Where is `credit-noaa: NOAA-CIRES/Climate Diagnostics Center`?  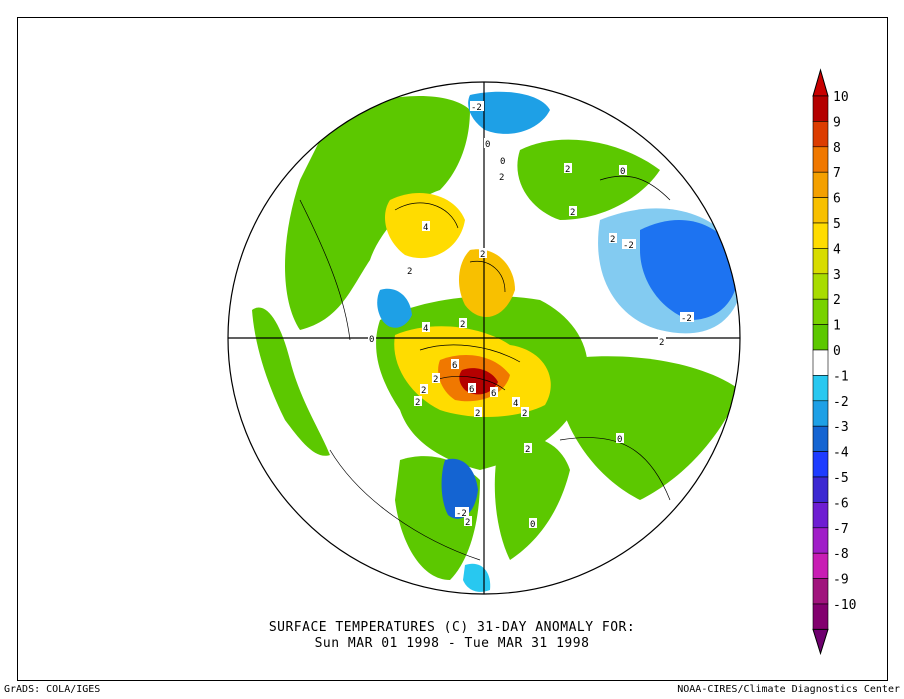 credit-noaa: NOAA-CIRES/Climate Diagnostics Center is located at coordinates (788, 689).